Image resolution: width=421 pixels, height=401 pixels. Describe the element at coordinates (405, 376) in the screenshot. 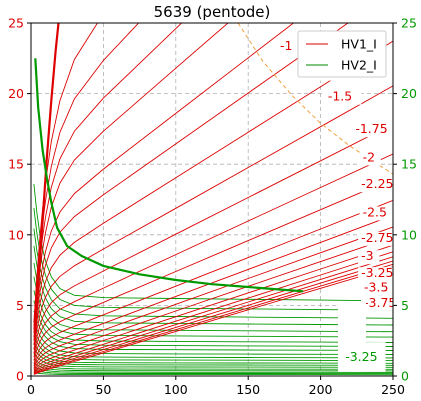

I see `y-tick-label-right: 0` at that location.